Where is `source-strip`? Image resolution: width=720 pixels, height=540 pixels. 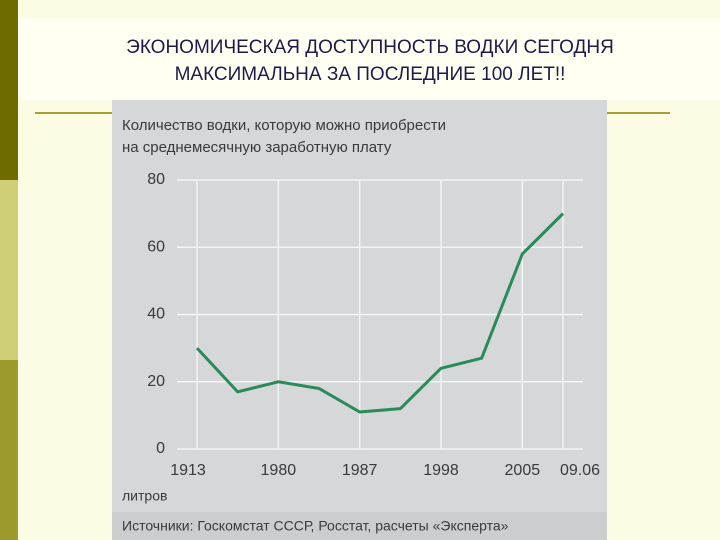 source-strip is located at coordinates (359, 526).